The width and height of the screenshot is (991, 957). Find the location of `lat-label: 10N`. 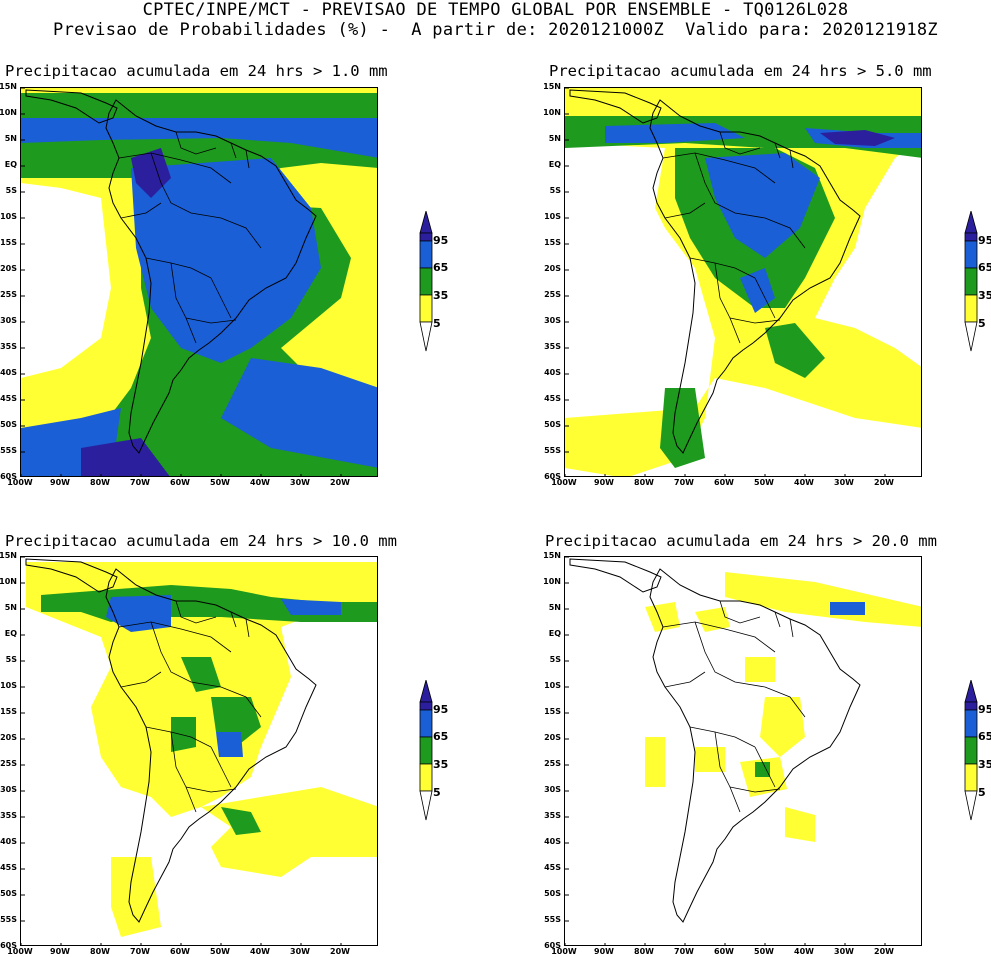

lat-label: 10N is located at coordinates (8, 581).